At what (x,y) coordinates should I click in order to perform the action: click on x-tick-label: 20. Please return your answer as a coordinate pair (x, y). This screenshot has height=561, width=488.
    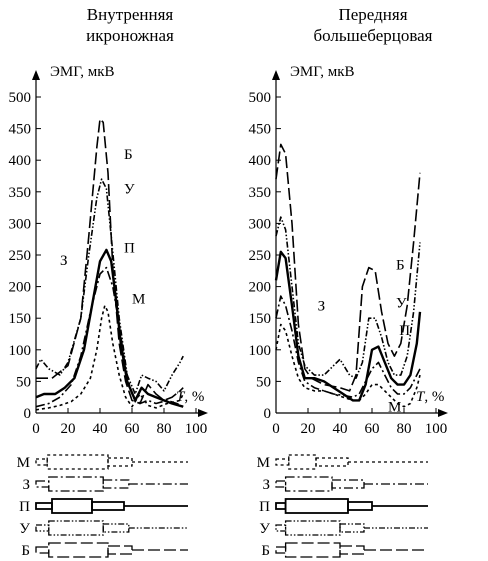
    Looking at the image, I should click on (68, 429).